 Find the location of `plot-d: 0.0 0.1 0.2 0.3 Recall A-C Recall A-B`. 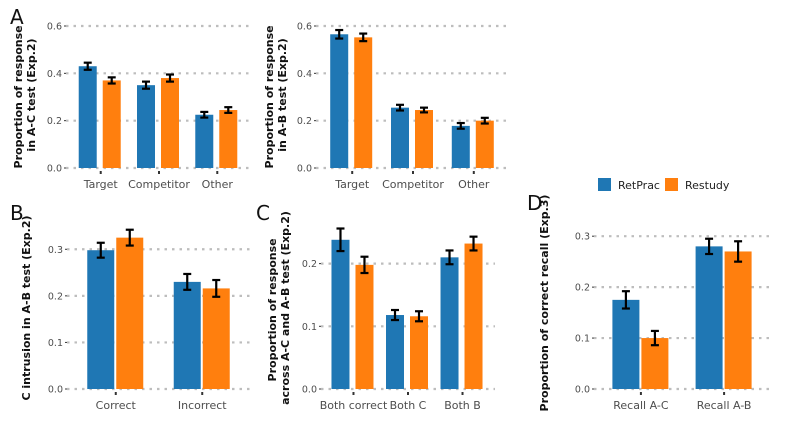

plot-d: 0.0 0.1 0.2 0.3 Recall A-C Recall A-B is located at coordinates (673, 322).